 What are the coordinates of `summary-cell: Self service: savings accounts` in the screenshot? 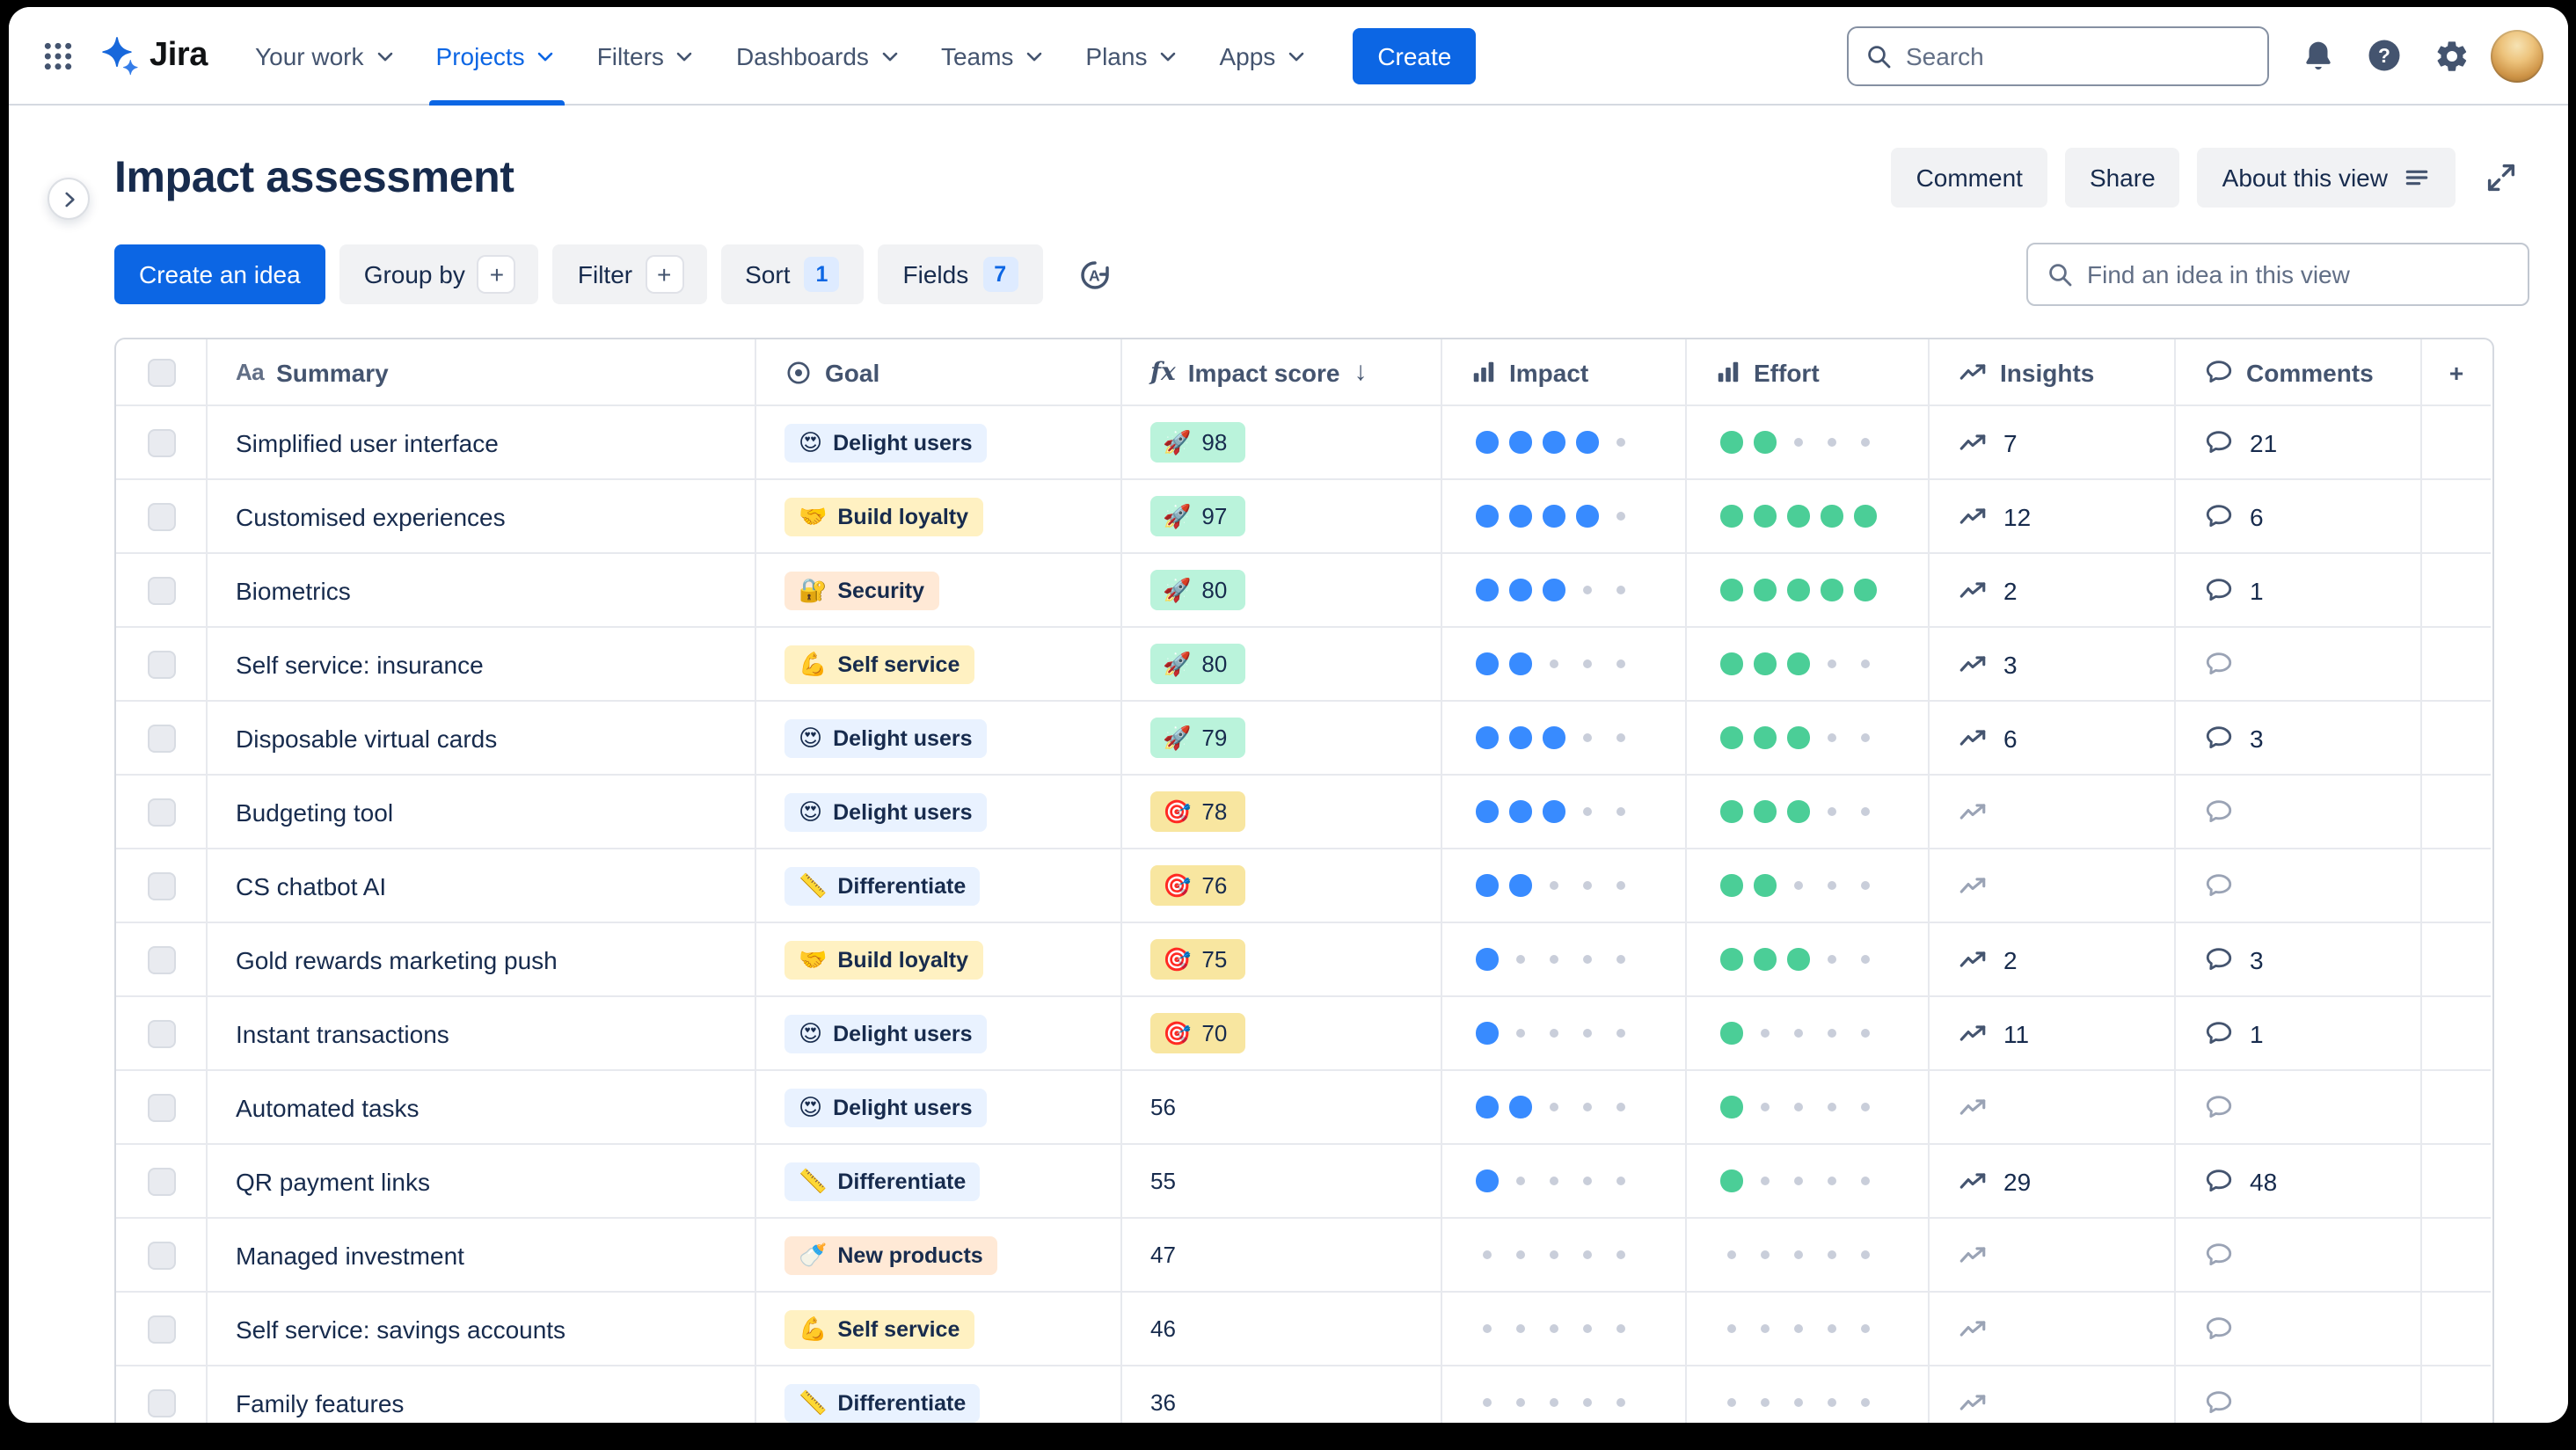 It's located at (482, 1329).